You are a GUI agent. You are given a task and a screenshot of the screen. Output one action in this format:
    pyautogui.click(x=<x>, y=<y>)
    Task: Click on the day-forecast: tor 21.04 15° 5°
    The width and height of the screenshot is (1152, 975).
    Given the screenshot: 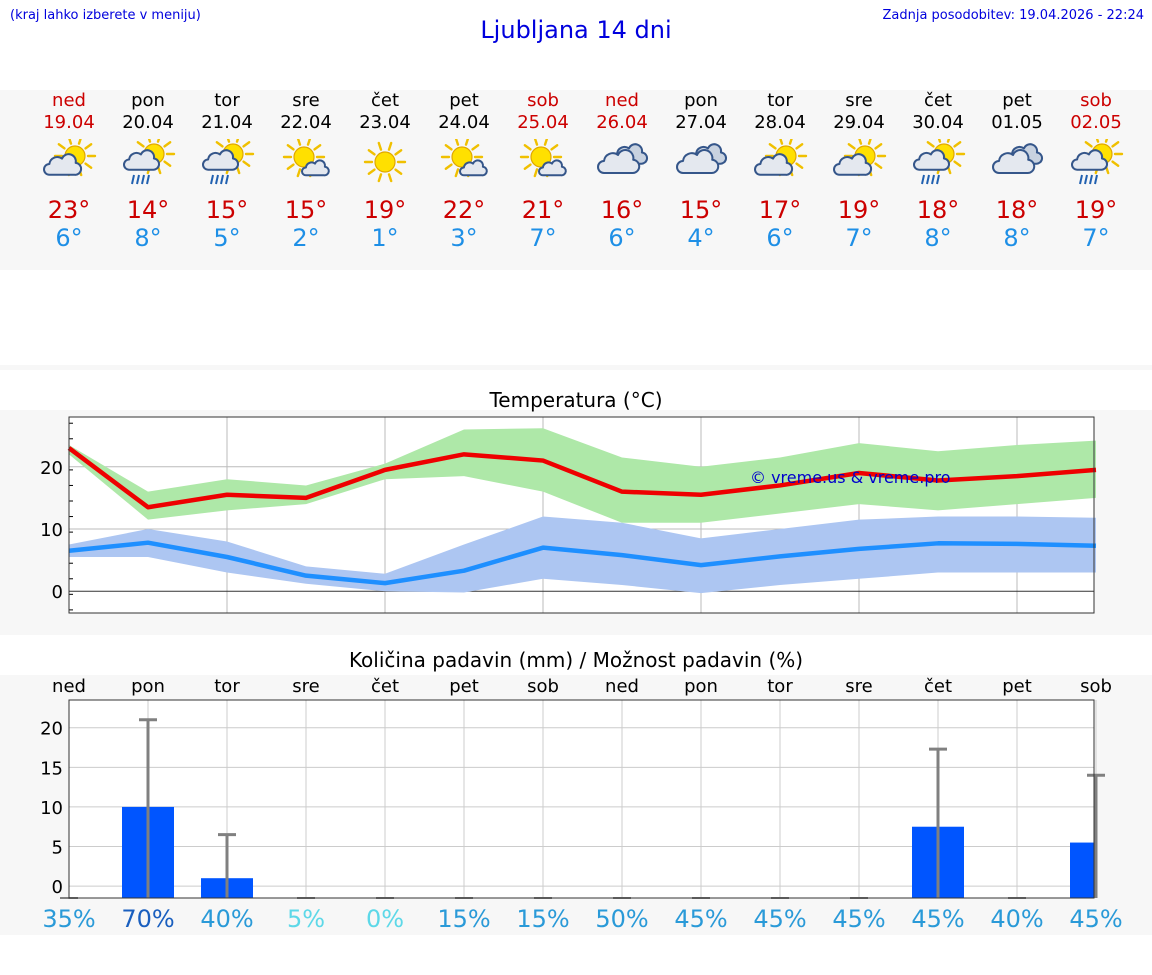 What is the action you would take?
    pyautogui.click(x=227, y=171)
    